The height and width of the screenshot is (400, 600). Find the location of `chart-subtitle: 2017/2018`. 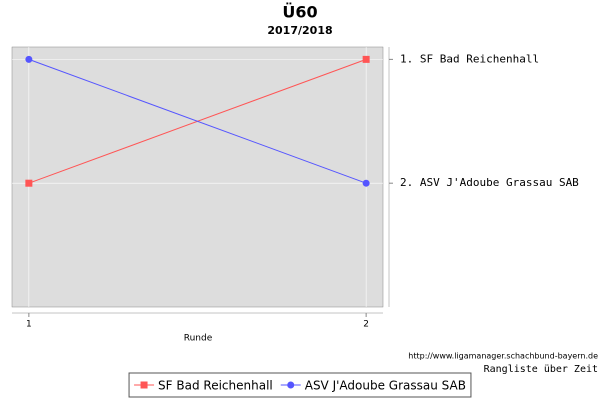

chart-subtitle: 2017/2018 is located at coordinates (299, 30).